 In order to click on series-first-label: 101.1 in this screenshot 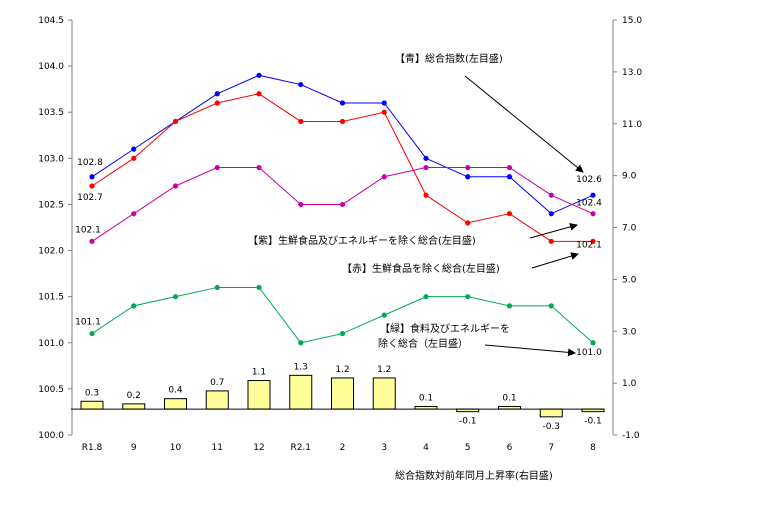, I will do `click(88, 323)`.